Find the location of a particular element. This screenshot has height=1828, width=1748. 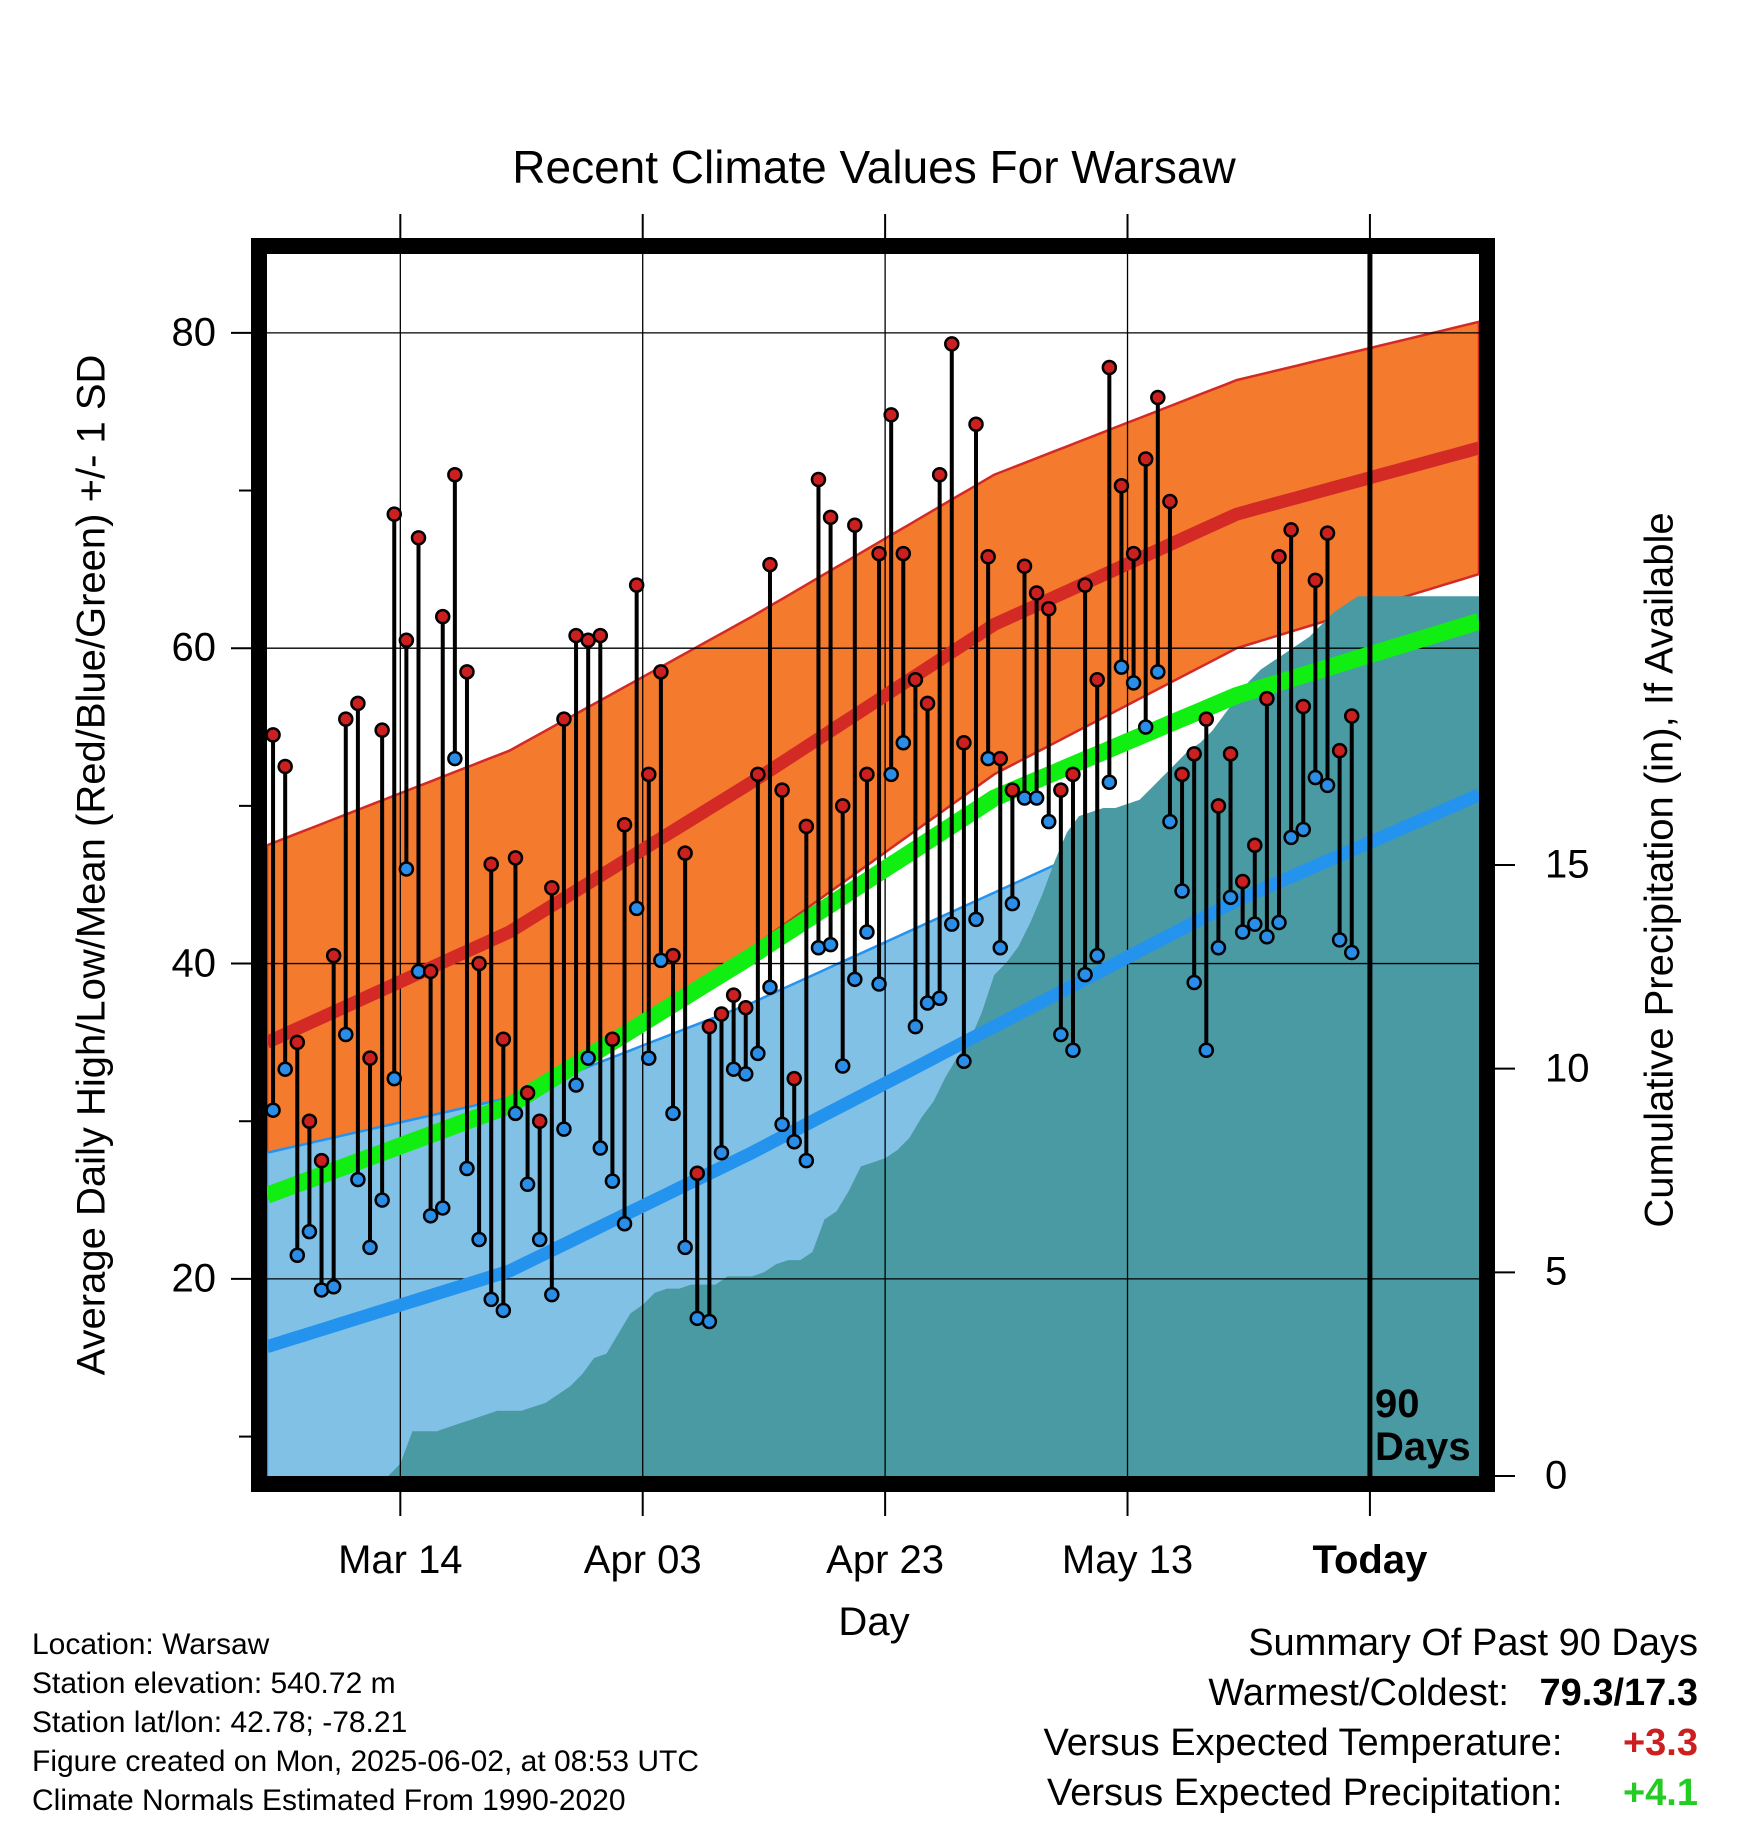

today-annotation-number: 90 is located at coordinates (1397, 1404).